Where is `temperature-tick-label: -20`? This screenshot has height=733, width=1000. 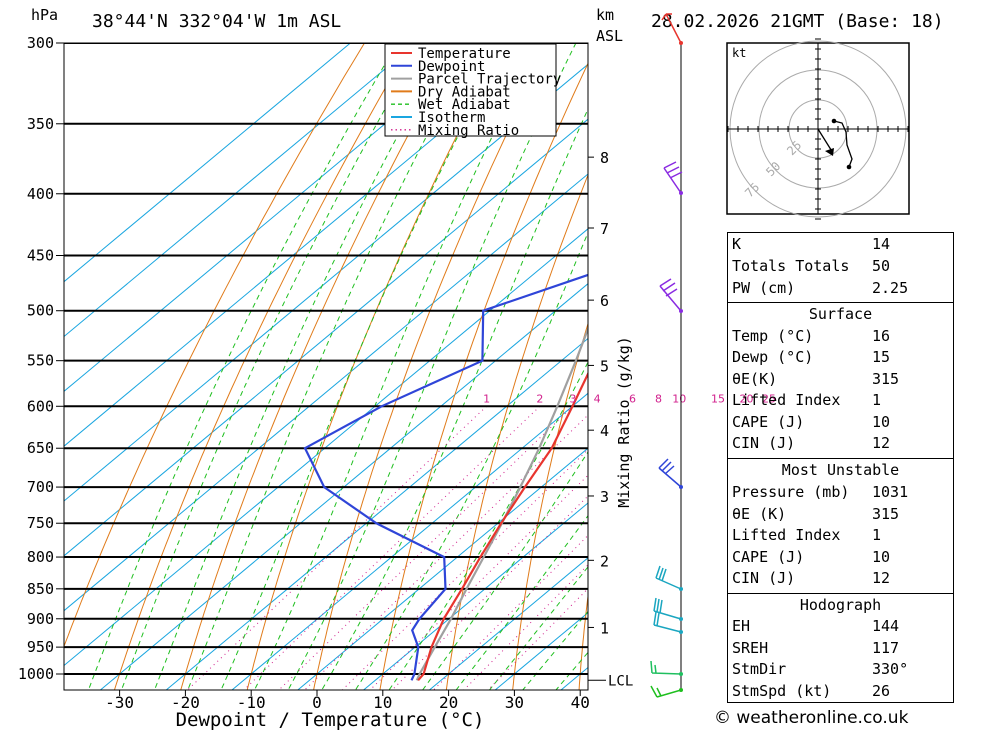
temperature-tick-label: -20 is located at coordinates (185, 702).